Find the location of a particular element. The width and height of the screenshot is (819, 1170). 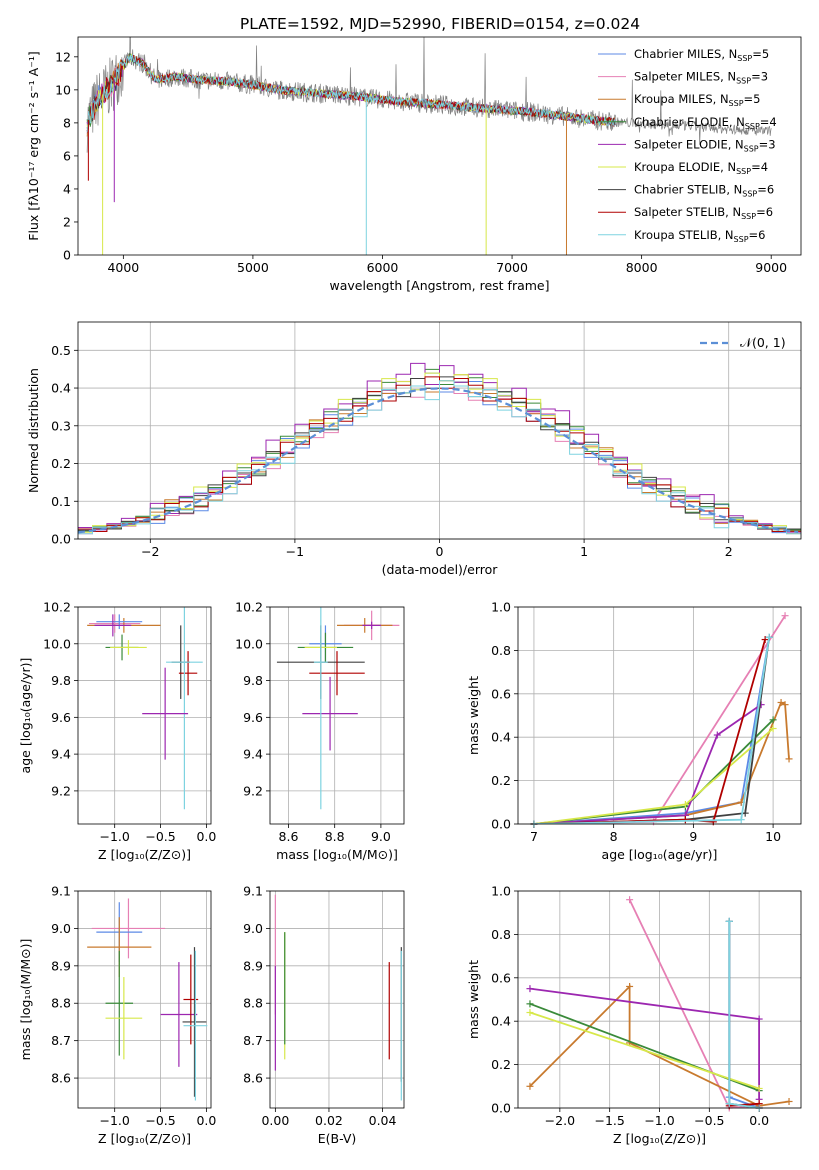

y-tick-label: 4 is located at coordinates (67, 188).